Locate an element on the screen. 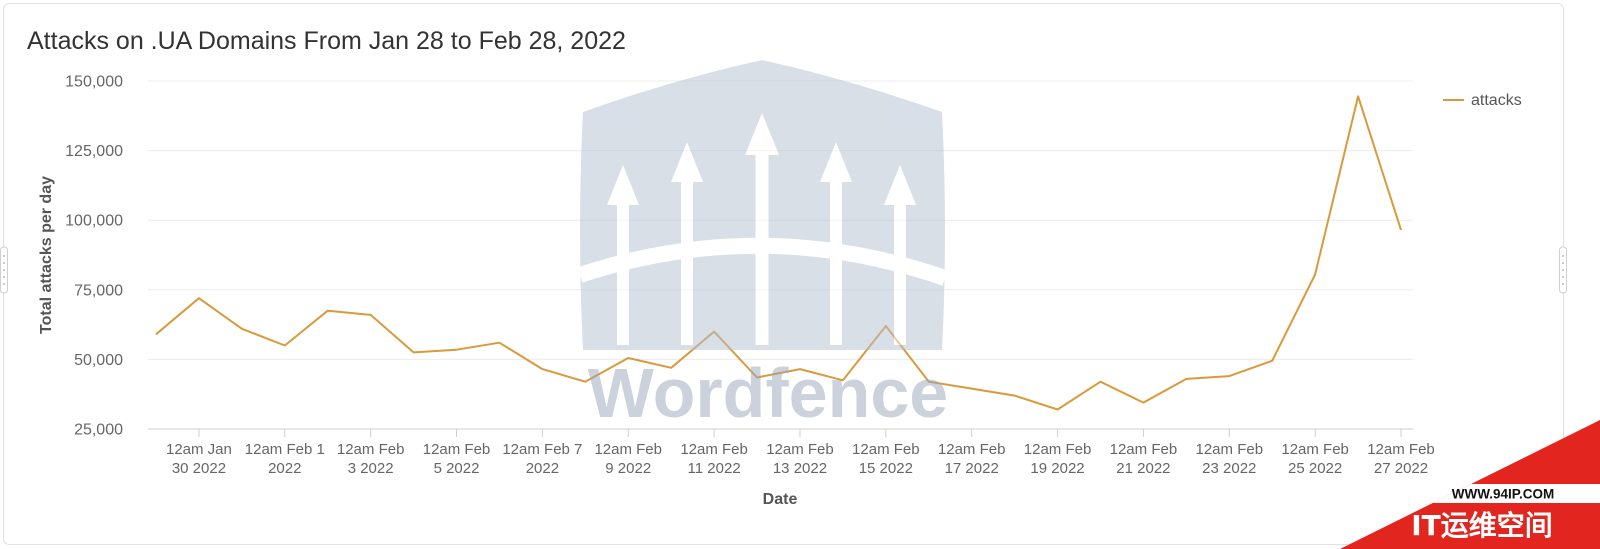 The width and height of the screenshot is (1600, 549). x-tick-label: 12am Feb 19 2022 is located at coordinates (1058, 459).